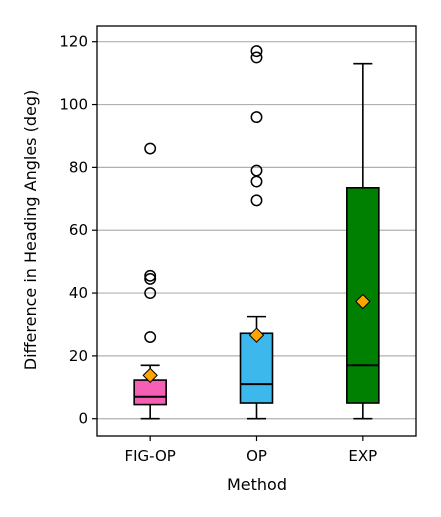 This screenshot has width=441, height=517. I want to click on x-axis-label: Method, so click(257, 484).